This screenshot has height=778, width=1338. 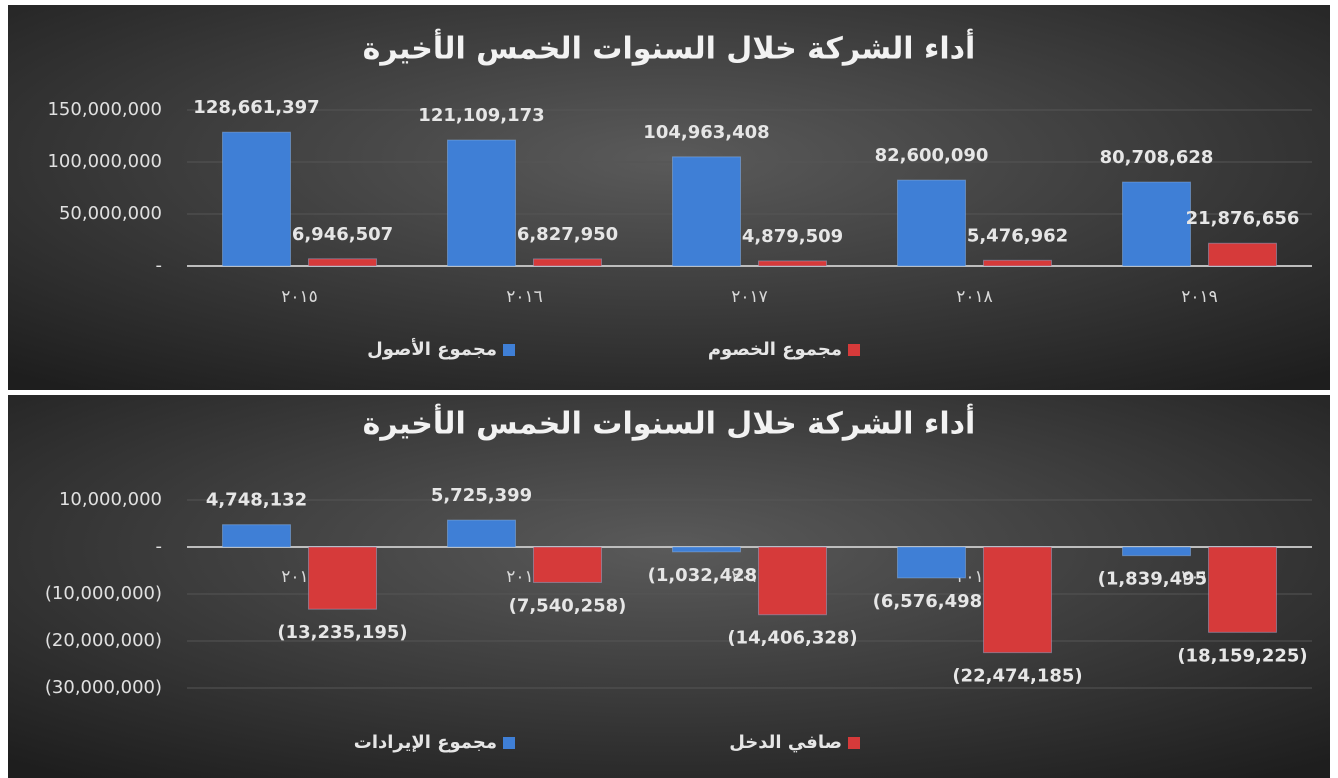 What do you see at coordinates (524, 297) in the screenshot?
I see `x-tick-label: ٢٠١٦` at bounding box center [524, 297].